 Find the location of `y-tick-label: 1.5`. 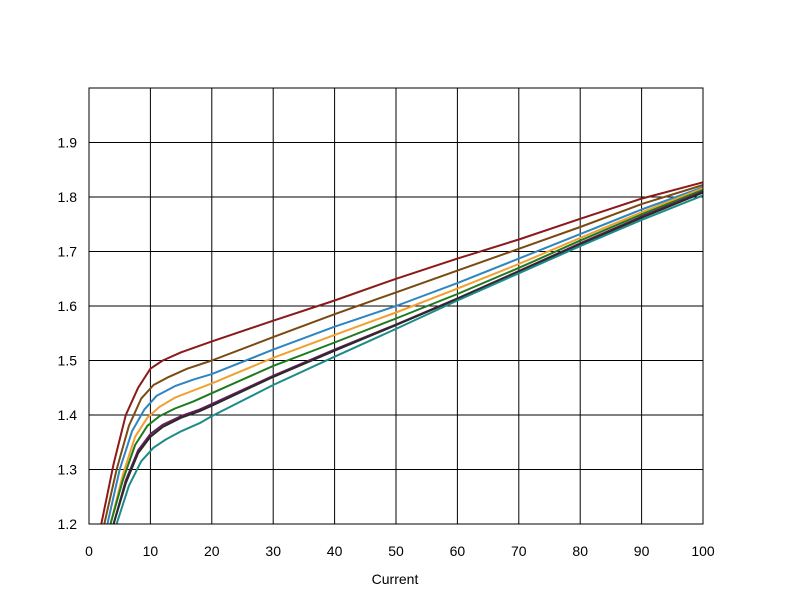

y-tick-label: 1.5 is located at coordinates (68, 361).